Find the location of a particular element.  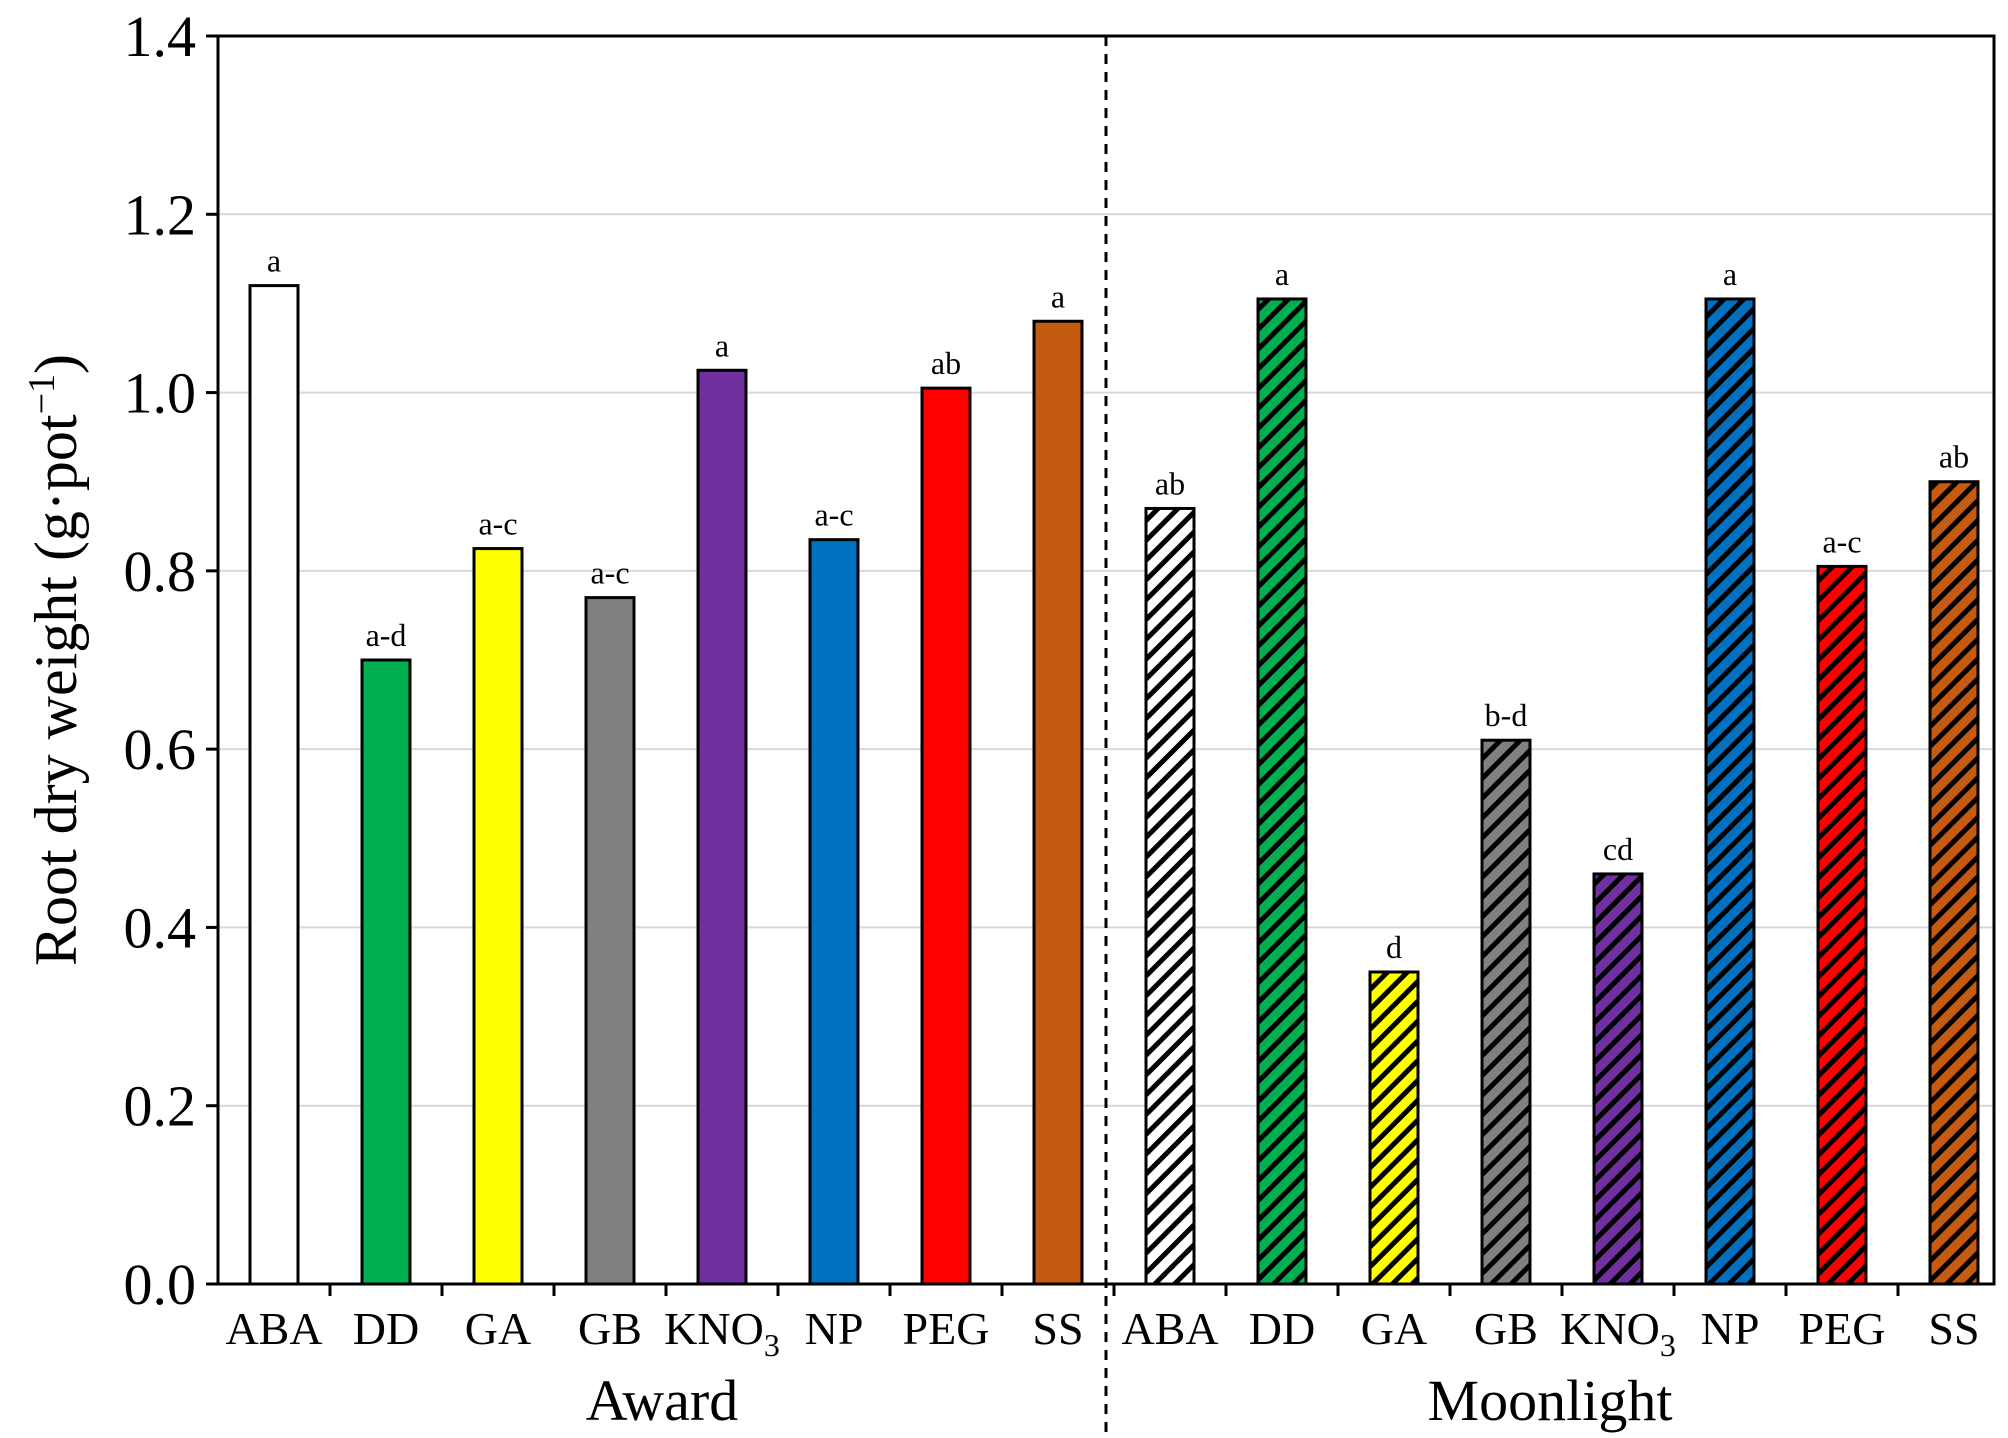

x-tick-label-award-aba: ABA is located at coordinates (273, 1328).